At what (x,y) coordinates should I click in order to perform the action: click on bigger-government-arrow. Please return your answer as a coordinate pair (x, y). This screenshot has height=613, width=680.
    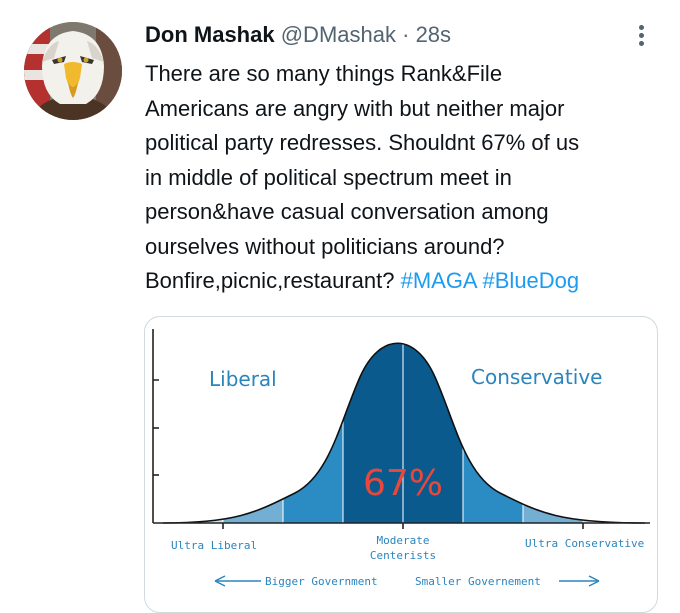
    Looking at the image, I should click on (237, 581).